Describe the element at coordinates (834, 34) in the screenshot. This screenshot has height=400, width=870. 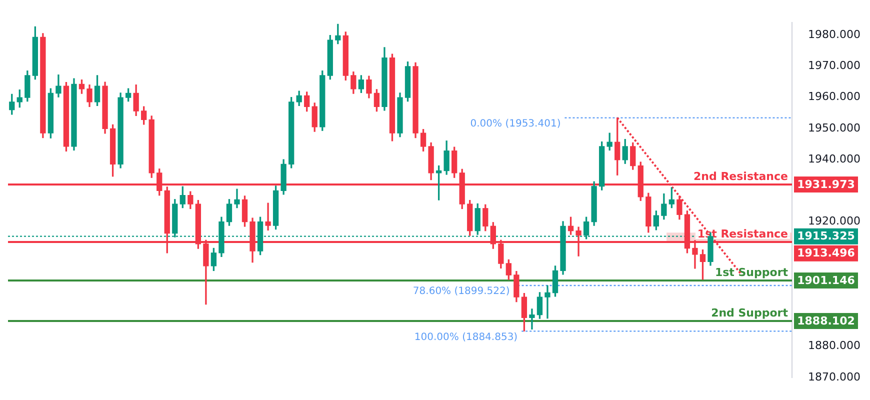
I see `y-tick-label: 1980.000` at that location.